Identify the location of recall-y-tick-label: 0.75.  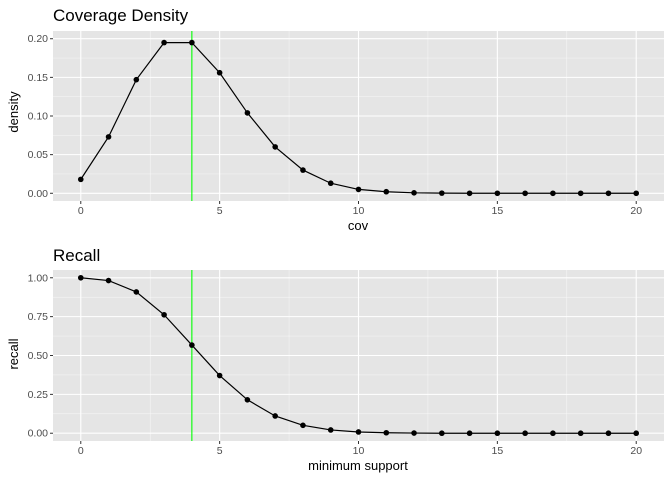
(38, 317).